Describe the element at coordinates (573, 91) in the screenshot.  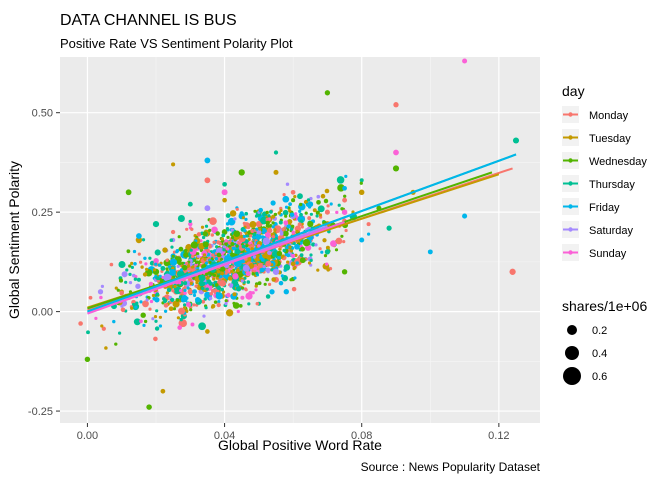
I see `color-legend-title: day` at that location.